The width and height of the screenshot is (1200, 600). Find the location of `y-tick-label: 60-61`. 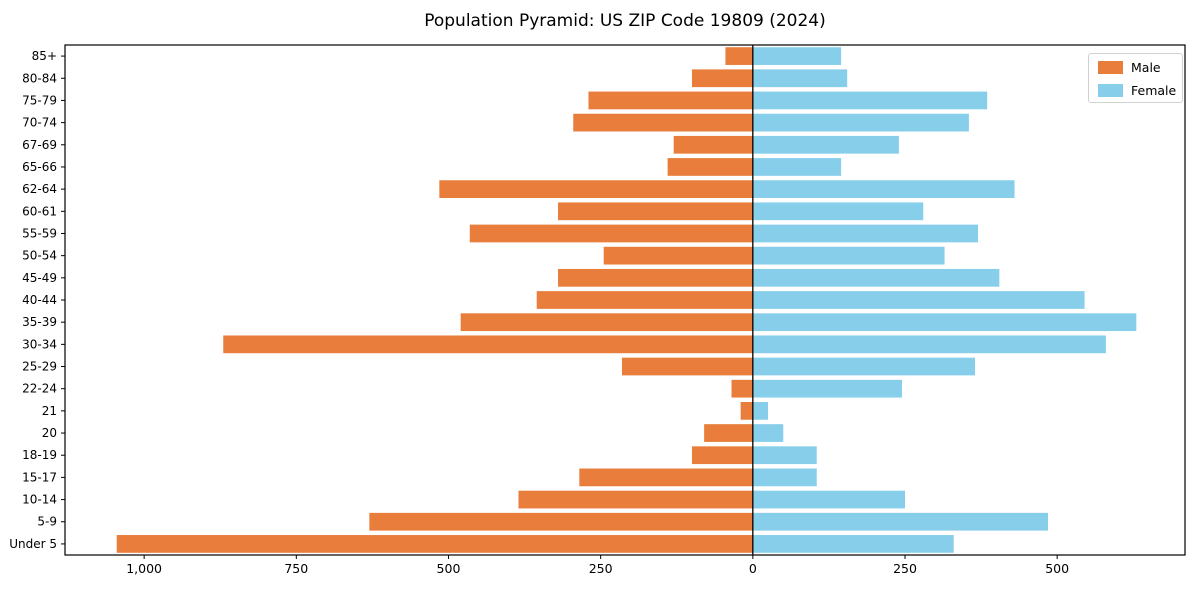

y-tick-label: 60-61 is located at coordinates (39, 211).